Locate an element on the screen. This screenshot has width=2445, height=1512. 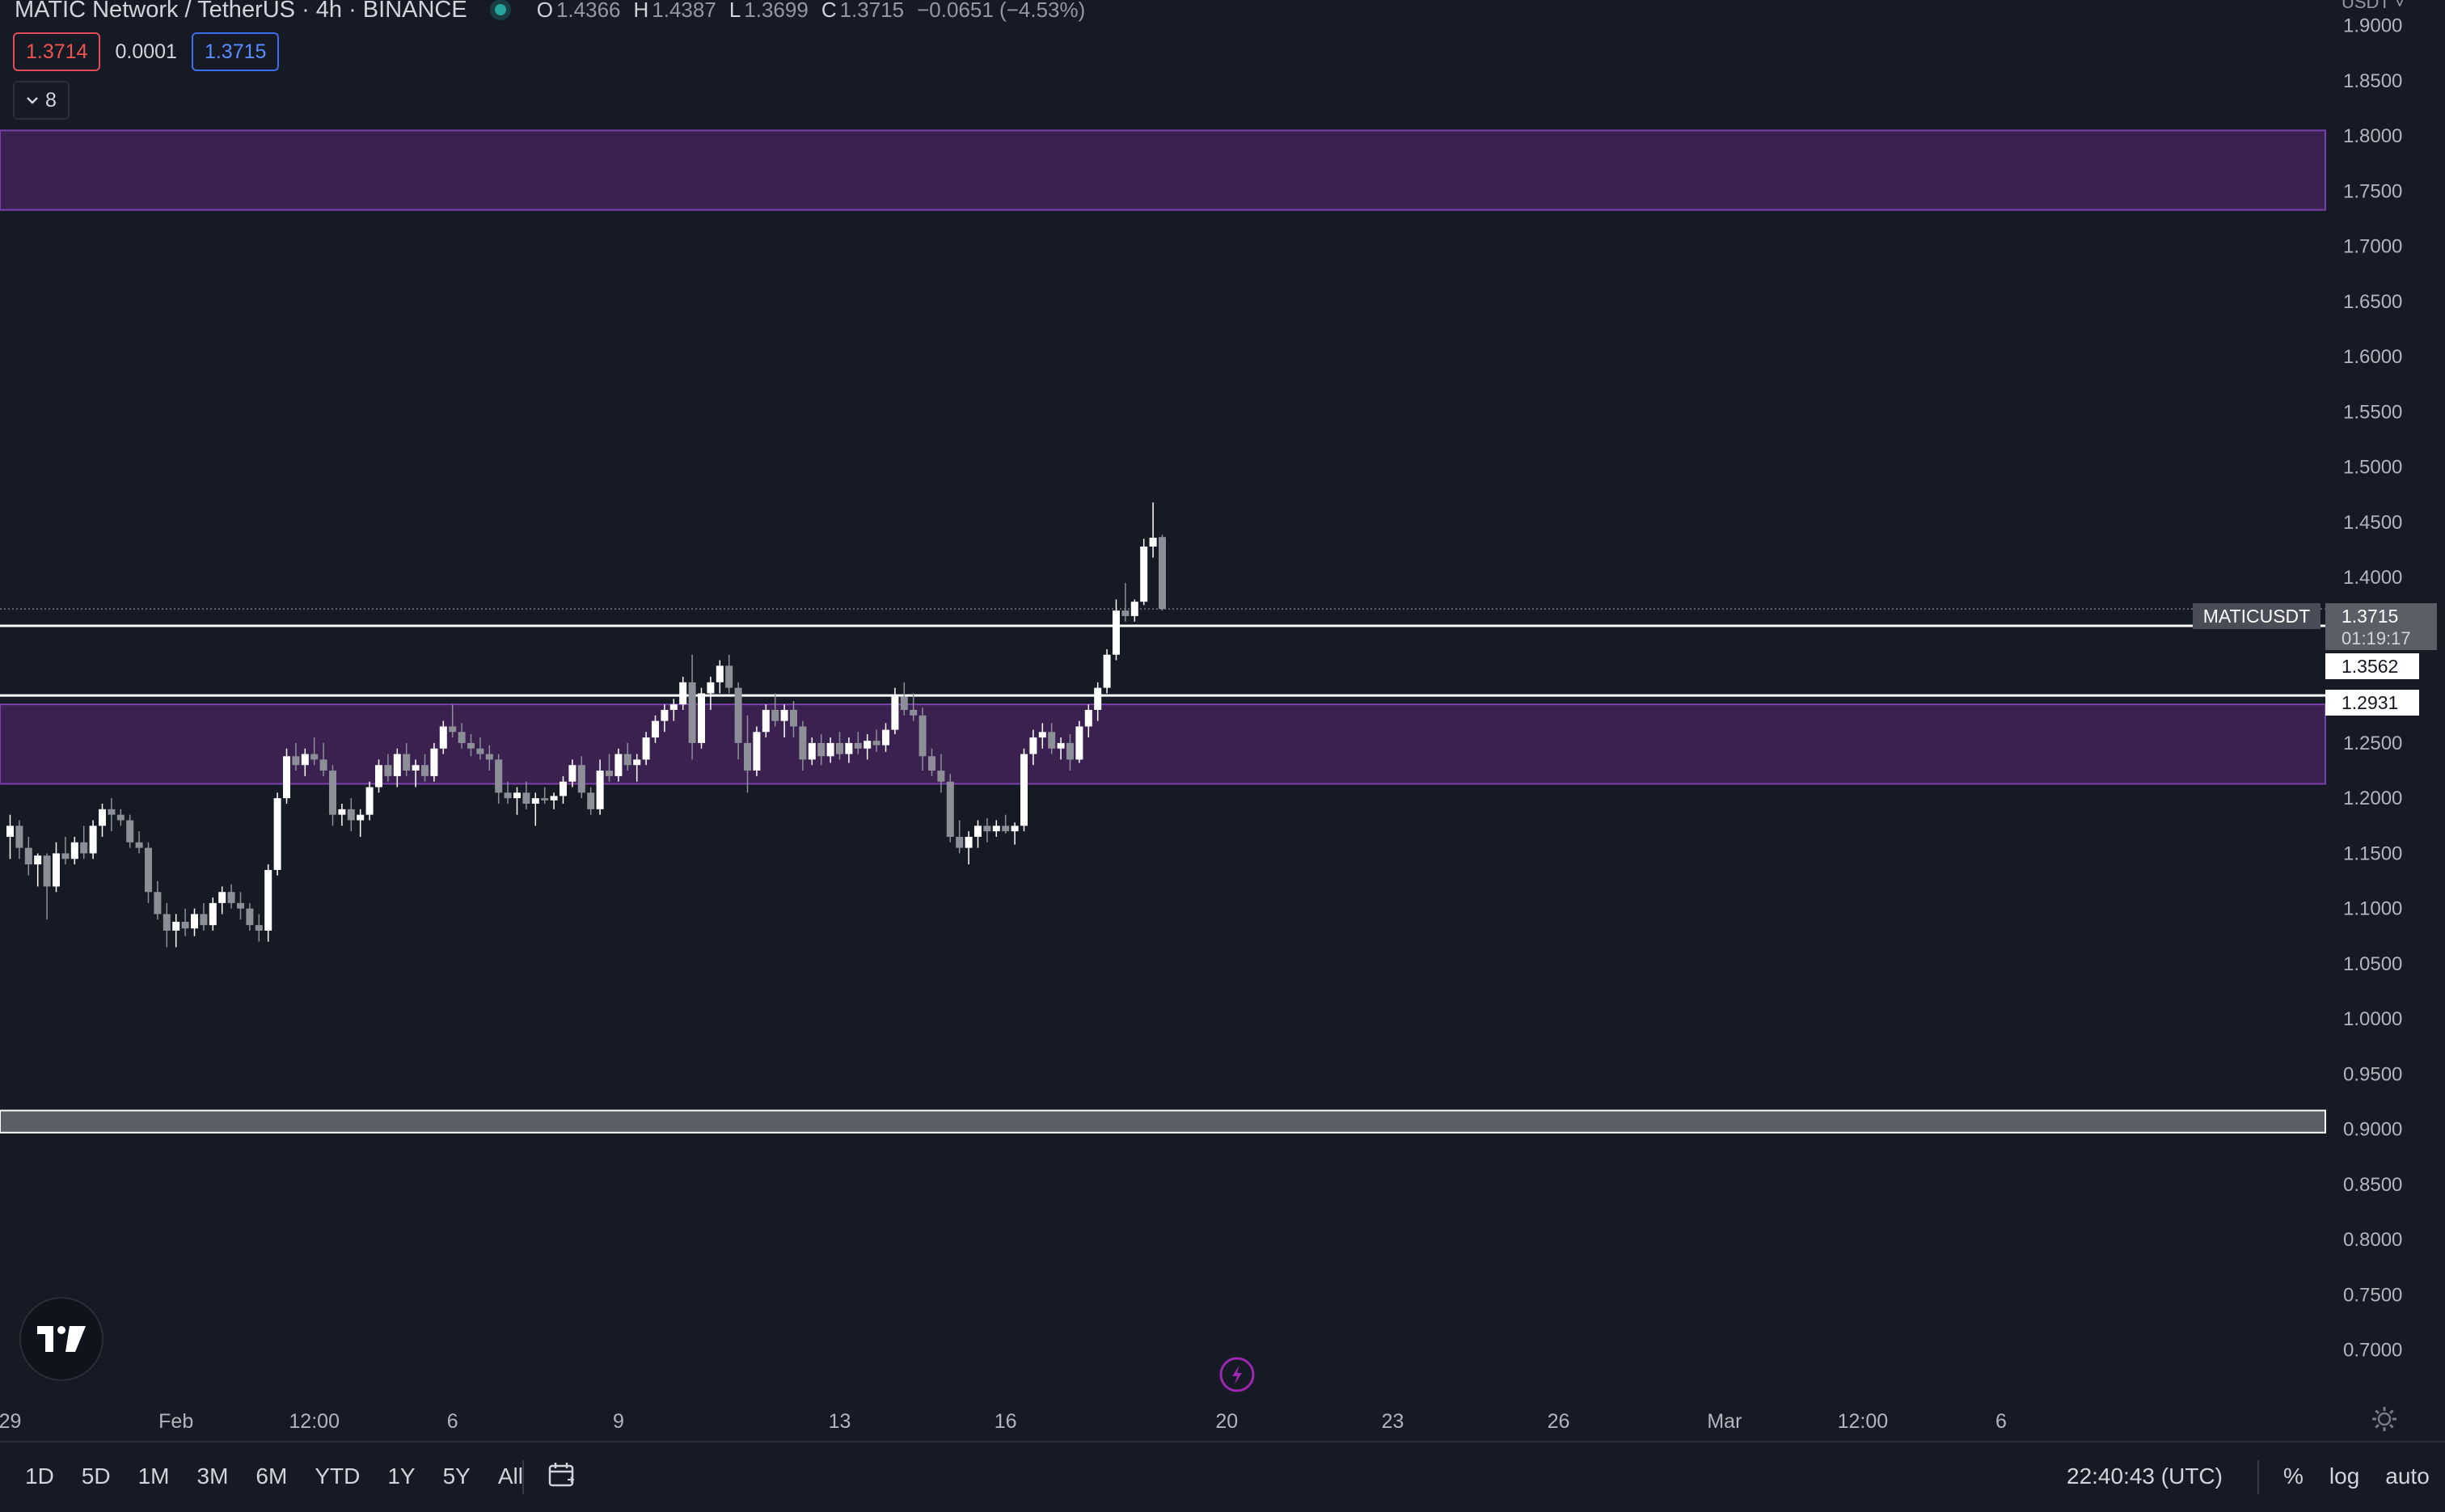
goto-date-icon is located at coordinates (562, 1475).